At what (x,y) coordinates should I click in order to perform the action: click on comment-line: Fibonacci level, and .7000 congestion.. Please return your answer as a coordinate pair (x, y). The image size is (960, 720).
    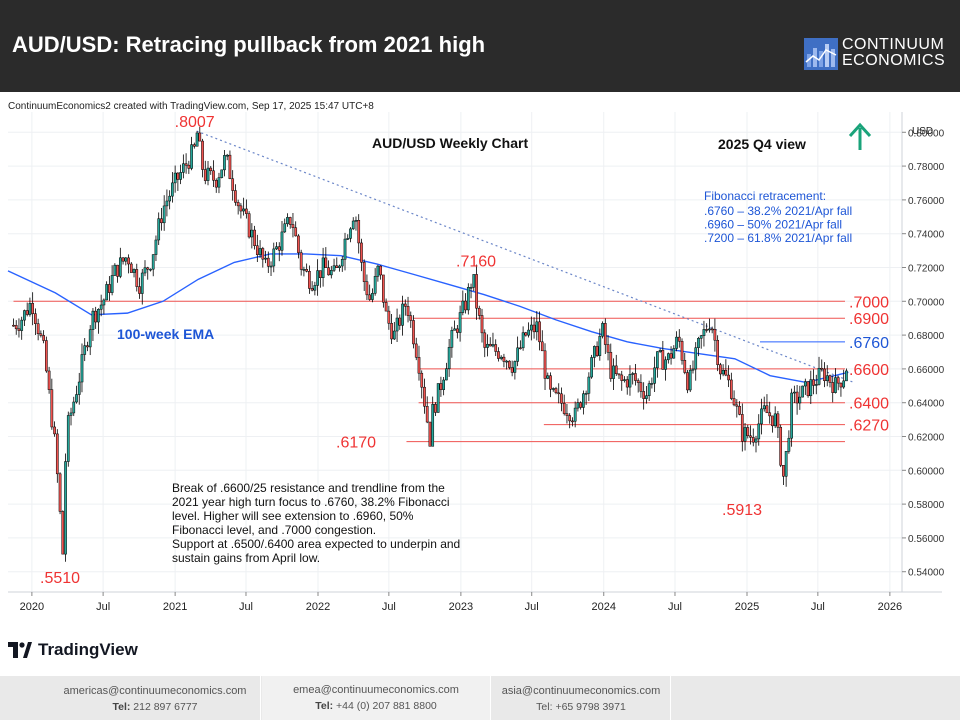
    Looking at the image, I should click on (274, 530).